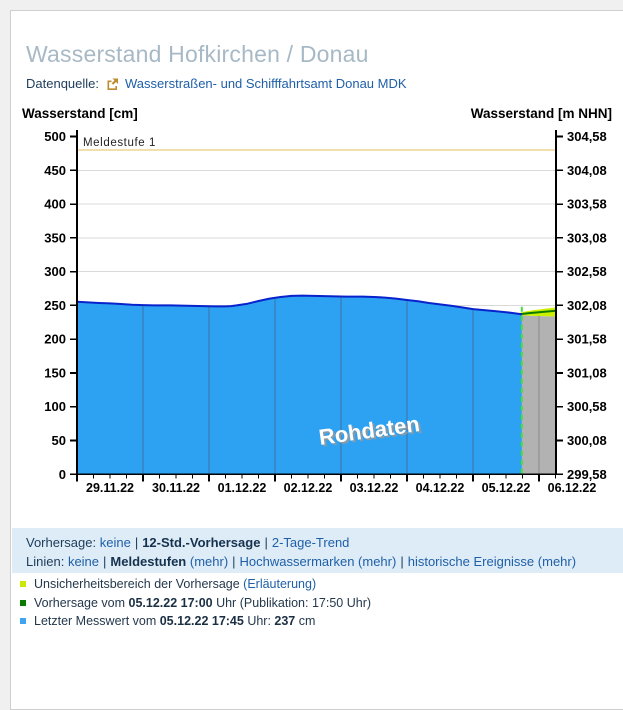 The width and height of the screenshot is (623, 710). Describe the element at coordinates (587, 271) in the screenshot. I see `svg-text: 302,58` at that location.